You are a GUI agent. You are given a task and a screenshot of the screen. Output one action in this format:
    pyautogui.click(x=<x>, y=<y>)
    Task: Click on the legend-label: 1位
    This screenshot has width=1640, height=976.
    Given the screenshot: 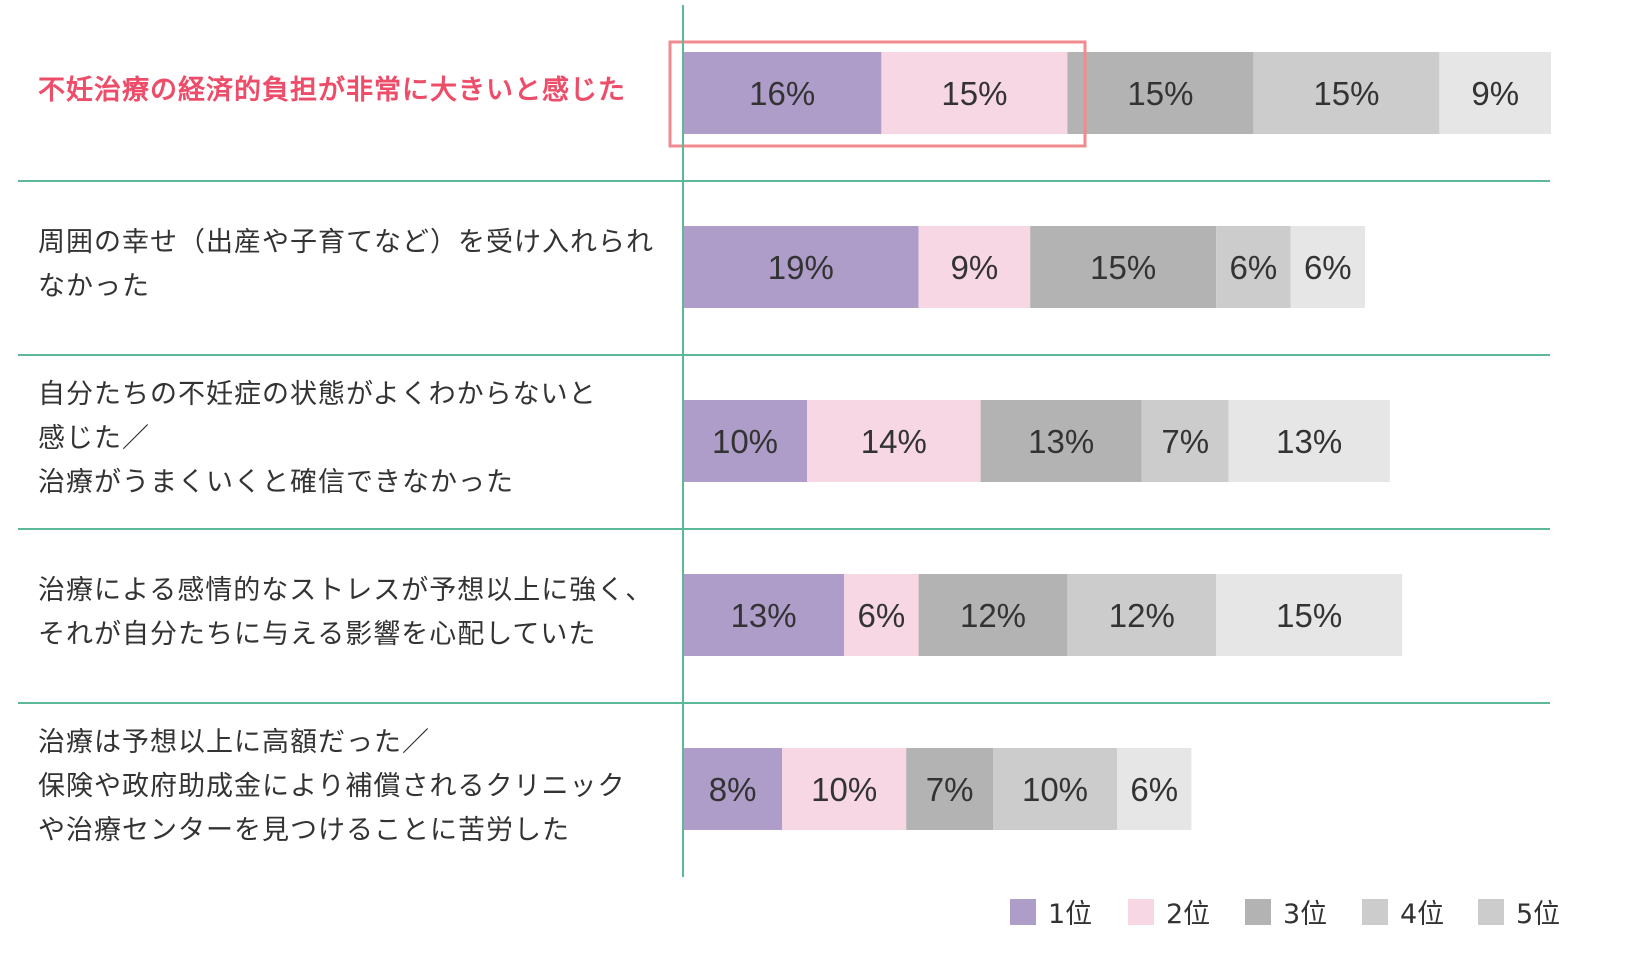 What is the action you would take?
    pyautogui.click(x=1070, y=914)
    